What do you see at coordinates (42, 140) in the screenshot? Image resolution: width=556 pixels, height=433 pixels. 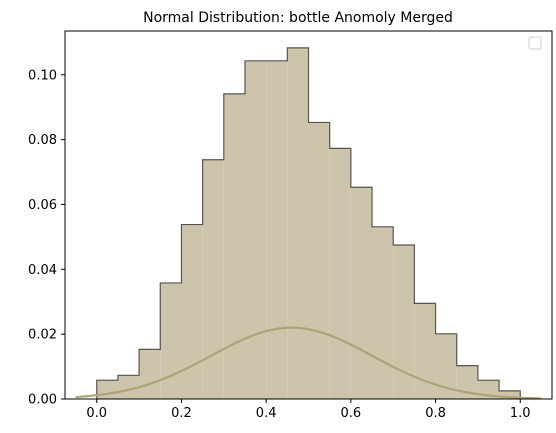 I see `y-tick-label: 0.08` at bounding box center [42, 140].